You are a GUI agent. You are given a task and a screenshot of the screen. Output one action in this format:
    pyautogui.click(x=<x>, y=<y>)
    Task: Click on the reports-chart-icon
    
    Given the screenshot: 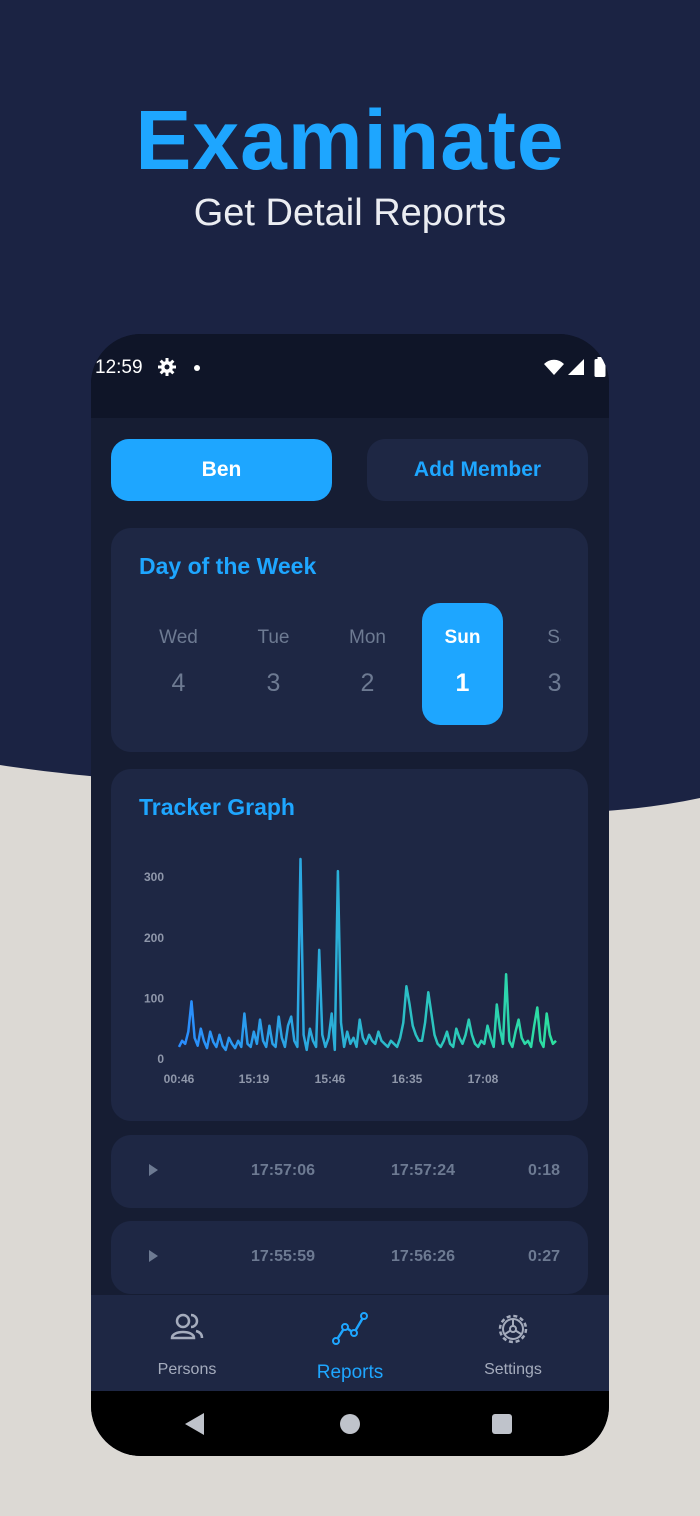 What is the action you would take?
    pyautogui.click(x=350, y=1328)
    